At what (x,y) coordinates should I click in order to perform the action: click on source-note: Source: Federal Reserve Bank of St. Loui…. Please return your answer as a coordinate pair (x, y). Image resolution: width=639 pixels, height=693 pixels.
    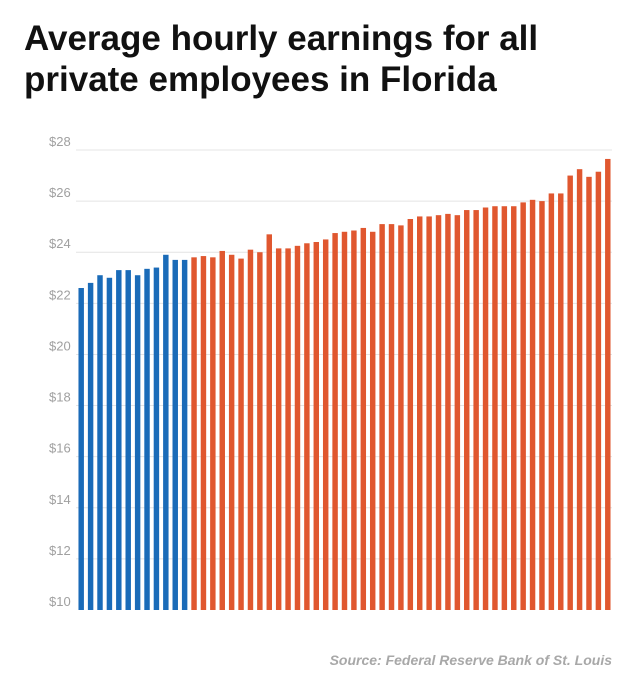
    Looking at the image, I should click on (470, 660).